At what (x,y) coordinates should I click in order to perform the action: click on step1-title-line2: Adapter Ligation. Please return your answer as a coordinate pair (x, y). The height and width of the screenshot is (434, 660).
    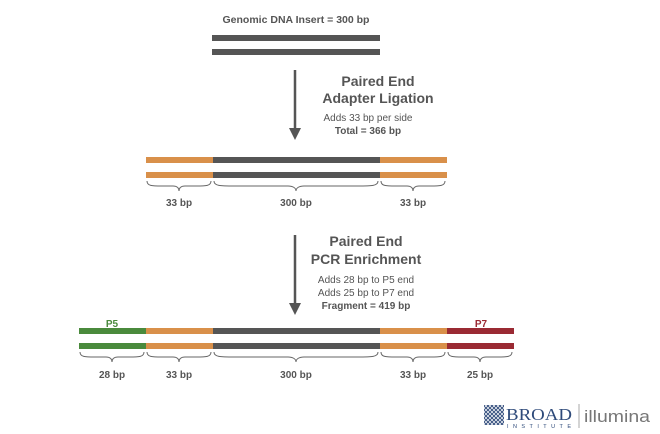
    Looking at the image, I should click on (377, 98).